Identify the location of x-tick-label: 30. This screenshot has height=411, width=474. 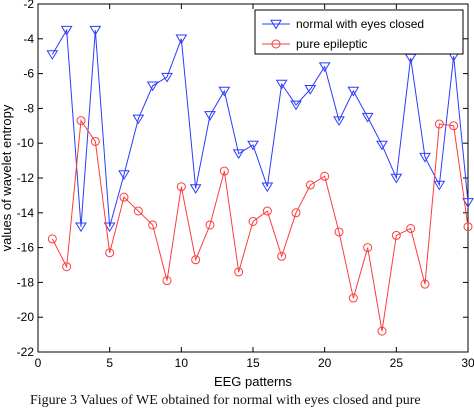
(467, 363).